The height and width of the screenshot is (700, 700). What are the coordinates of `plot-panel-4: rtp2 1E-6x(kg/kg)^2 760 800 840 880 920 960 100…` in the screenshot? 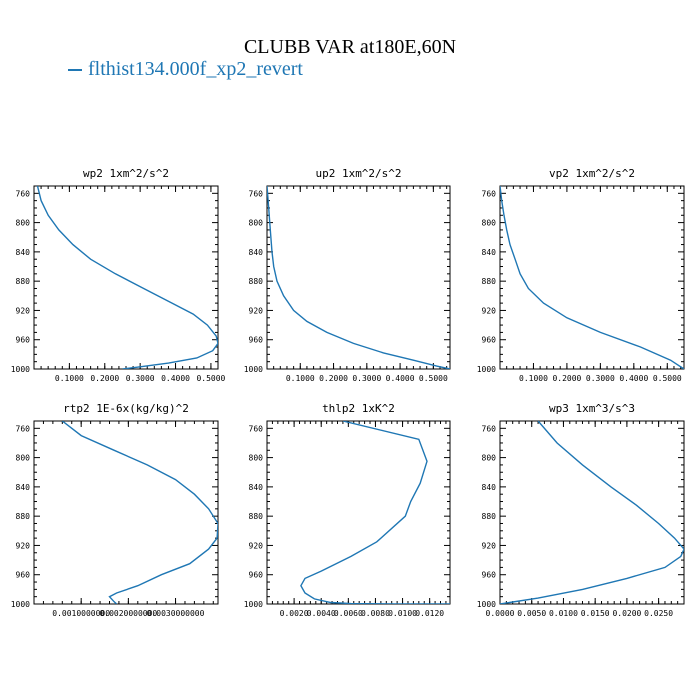 It's located at (115, 510).